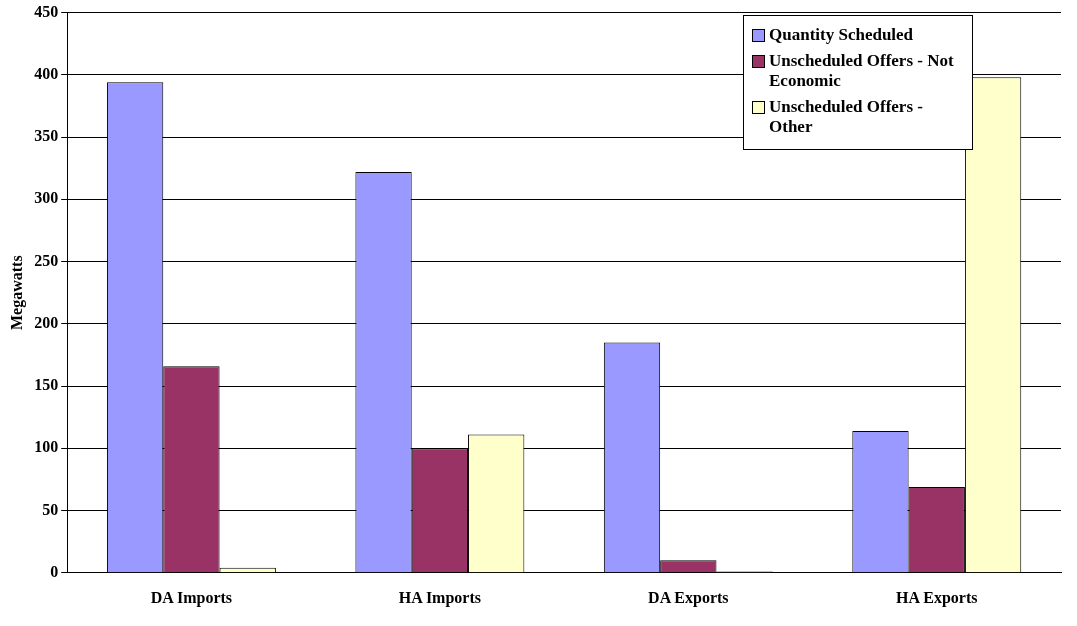  Describe the element at coordinates (191, 597) in the screenshot. I see `x-tick-label: DA Imports` at that location.